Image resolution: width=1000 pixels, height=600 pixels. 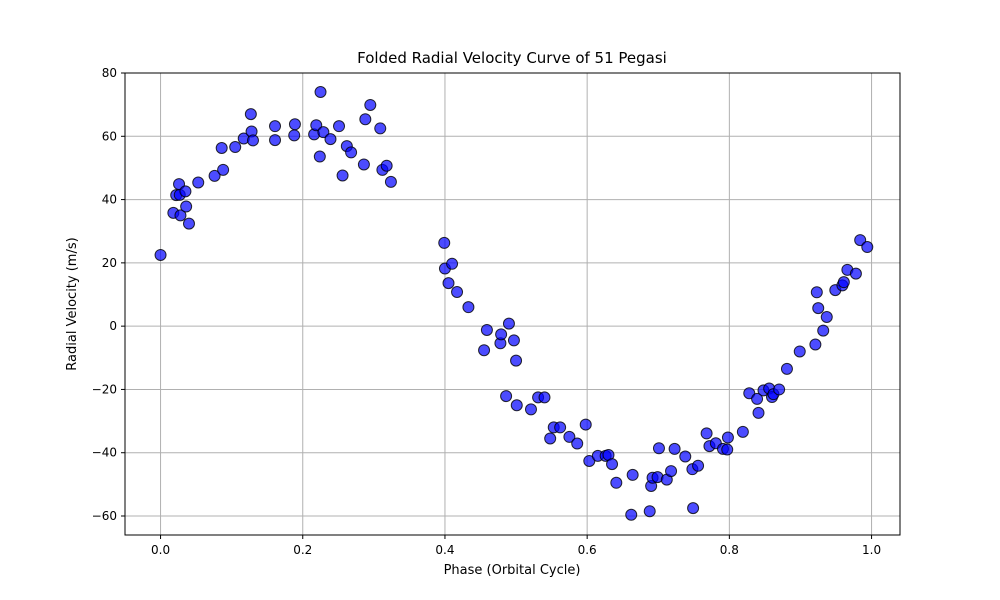 What do you see at coordinates (871, 550) in the screenshot?
I see `x-tick-label: 1.0` at bounding box center [871, 550].